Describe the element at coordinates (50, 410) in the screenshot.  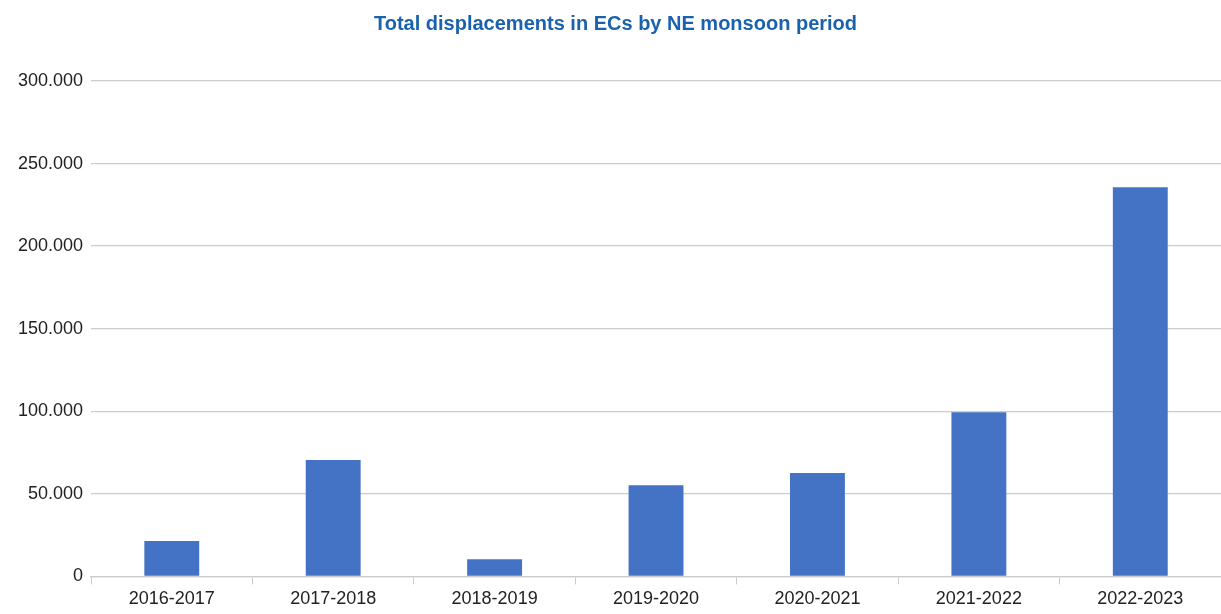
I see `y-tick-label: 100.000` at that location.